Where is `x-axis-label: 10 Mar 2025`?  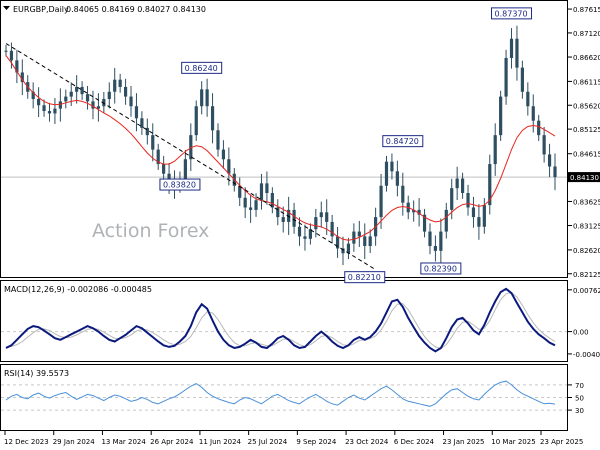 x-axis-label: 10 Mar 2025 is located at coordinates (513, 442).